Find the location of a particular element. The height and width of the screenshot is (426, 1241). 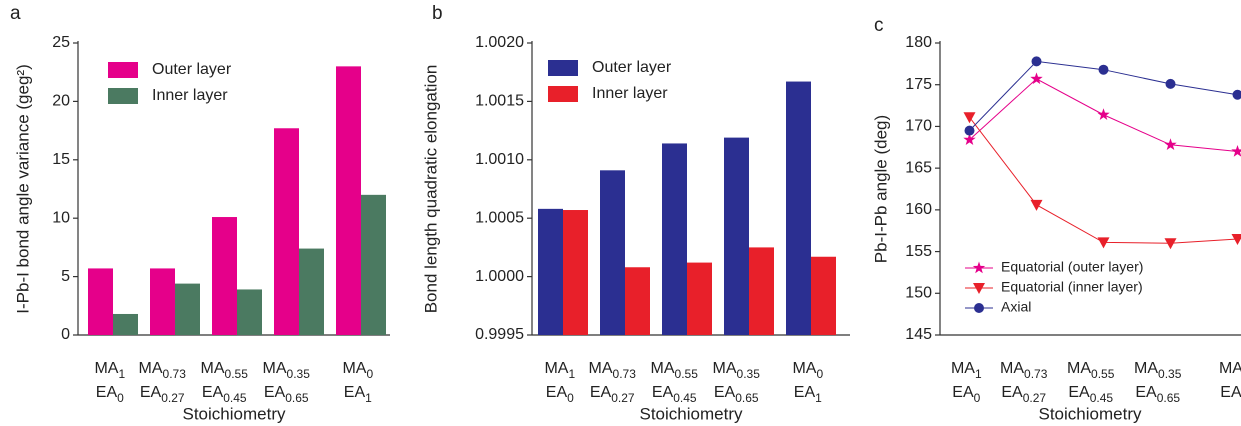

y-tick-label: 1.0015 is located at coordinates (499, 101).